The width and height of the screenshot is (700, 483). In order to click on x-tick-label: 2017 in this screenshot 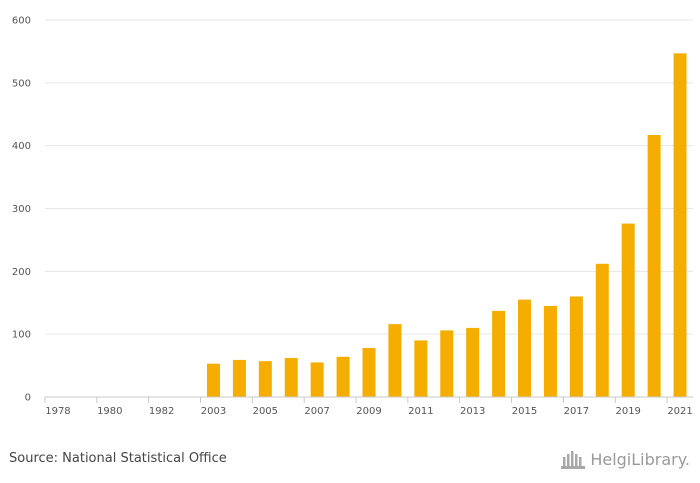, I will do `click(576, 411)`.